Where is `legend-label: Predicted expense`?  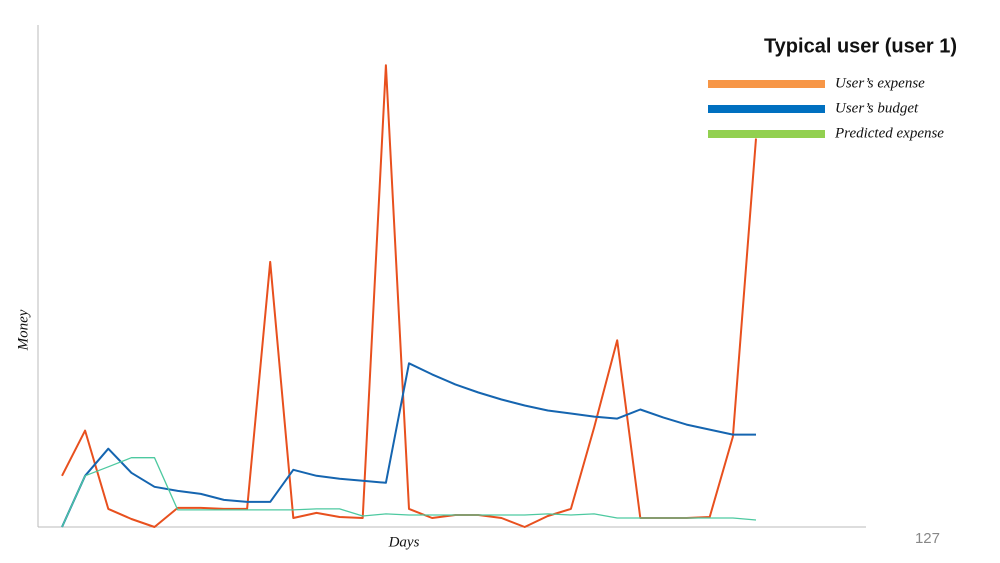 legend-label: Predicted expense is located at coordinates (889, 133).